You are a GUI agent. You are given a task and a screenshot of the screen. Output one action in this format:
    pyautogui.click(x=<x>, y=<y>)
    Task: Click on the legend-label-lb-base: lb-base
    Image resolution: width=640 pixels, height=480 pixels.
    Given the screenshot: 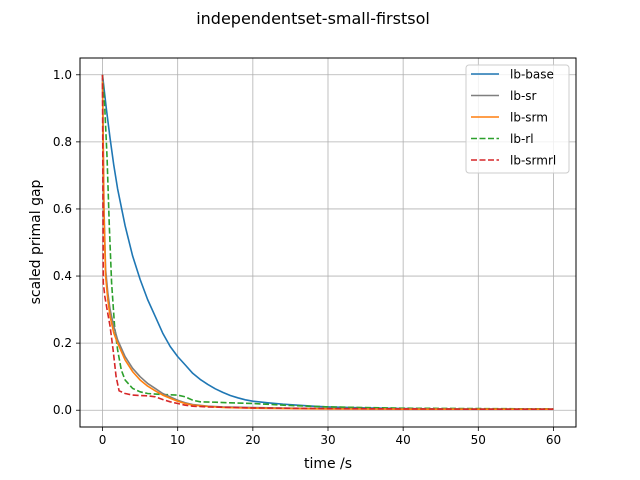 What is the action you would take?
    pyautogui.click(x=532, y=75)
    